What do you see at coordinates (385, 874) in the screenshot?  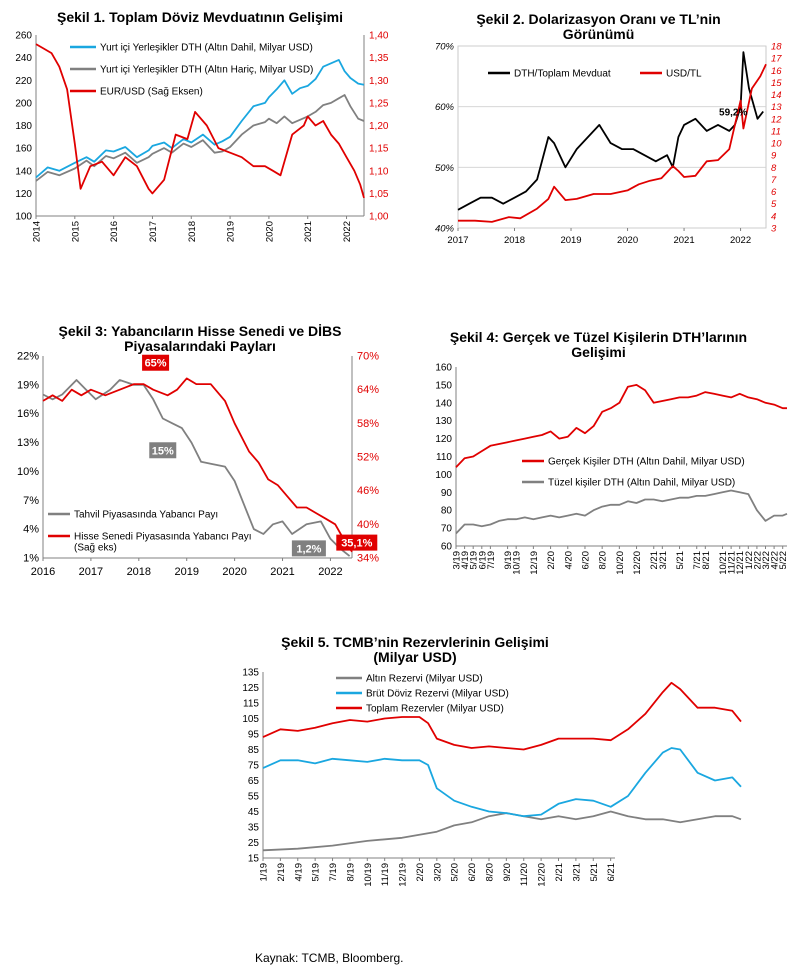 I see `c5-x-tick-label: 11/19` at bounding box center [385, 874].